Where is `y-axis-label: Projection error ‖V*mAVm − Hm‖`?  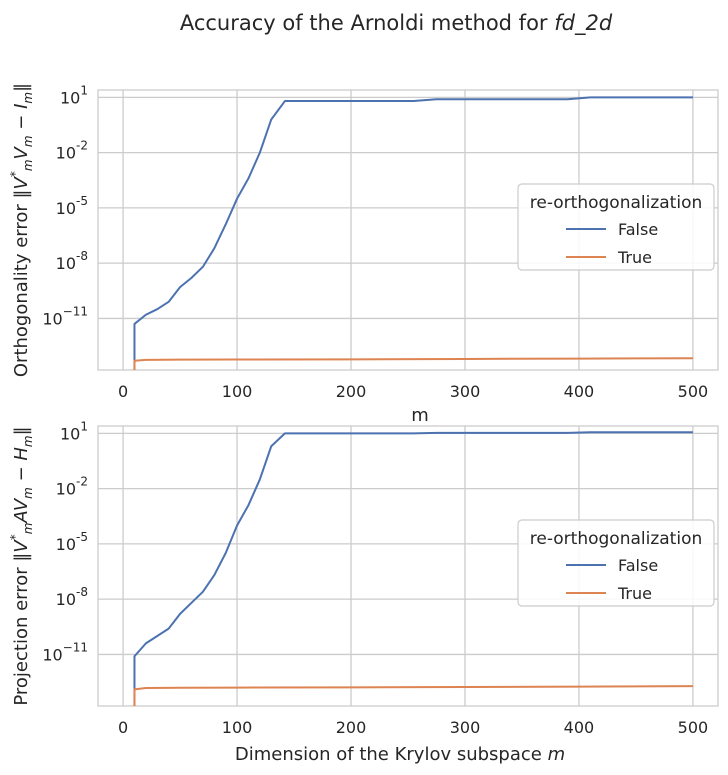
y-axis-label: Projection error ‖V*mAVm − Hm‖ is located at coordinates (21, 565).